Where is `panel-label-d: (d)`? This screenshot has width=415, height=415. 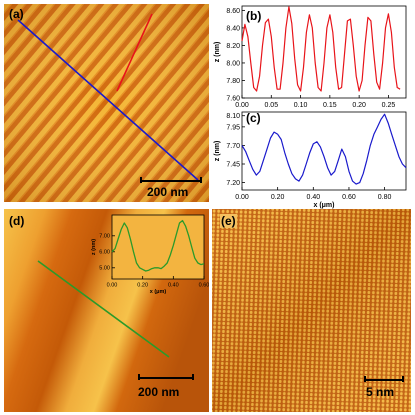
panel-label-d: (d) is located at coordinates (17, 221).